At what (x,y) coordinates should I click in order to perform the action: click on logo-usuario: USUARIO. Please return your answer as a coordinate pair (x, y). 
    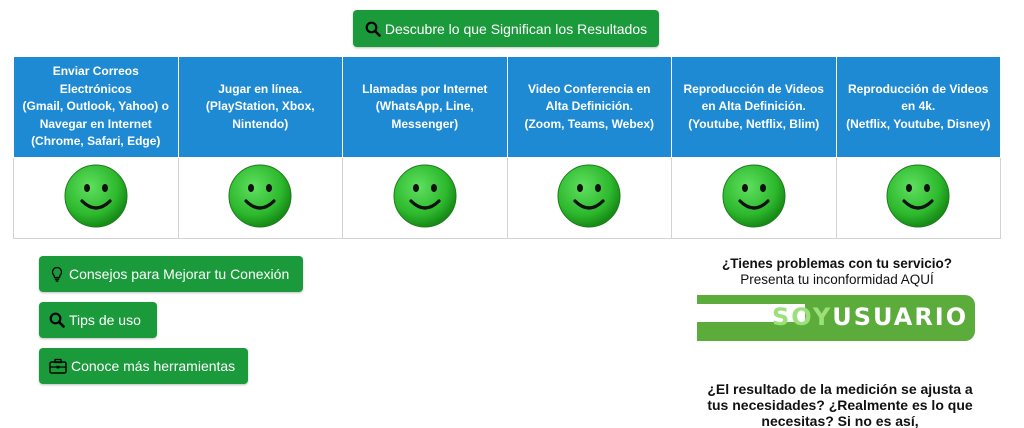
    Looking at the image, I should click on (900, 317).